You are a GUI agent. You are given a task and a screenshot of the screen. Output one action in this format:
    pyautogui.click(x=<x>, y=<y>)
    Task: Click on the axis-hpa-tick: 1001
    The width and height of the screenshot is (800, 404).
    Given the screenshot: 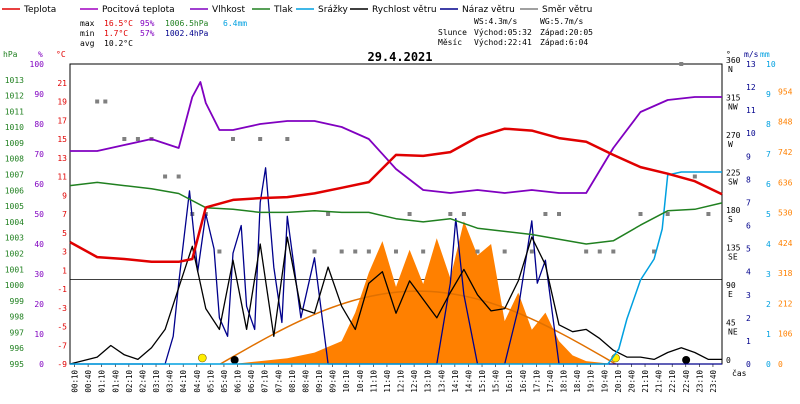 What is the action you would take?
    pyautogui.click(x=14, y=269)
    